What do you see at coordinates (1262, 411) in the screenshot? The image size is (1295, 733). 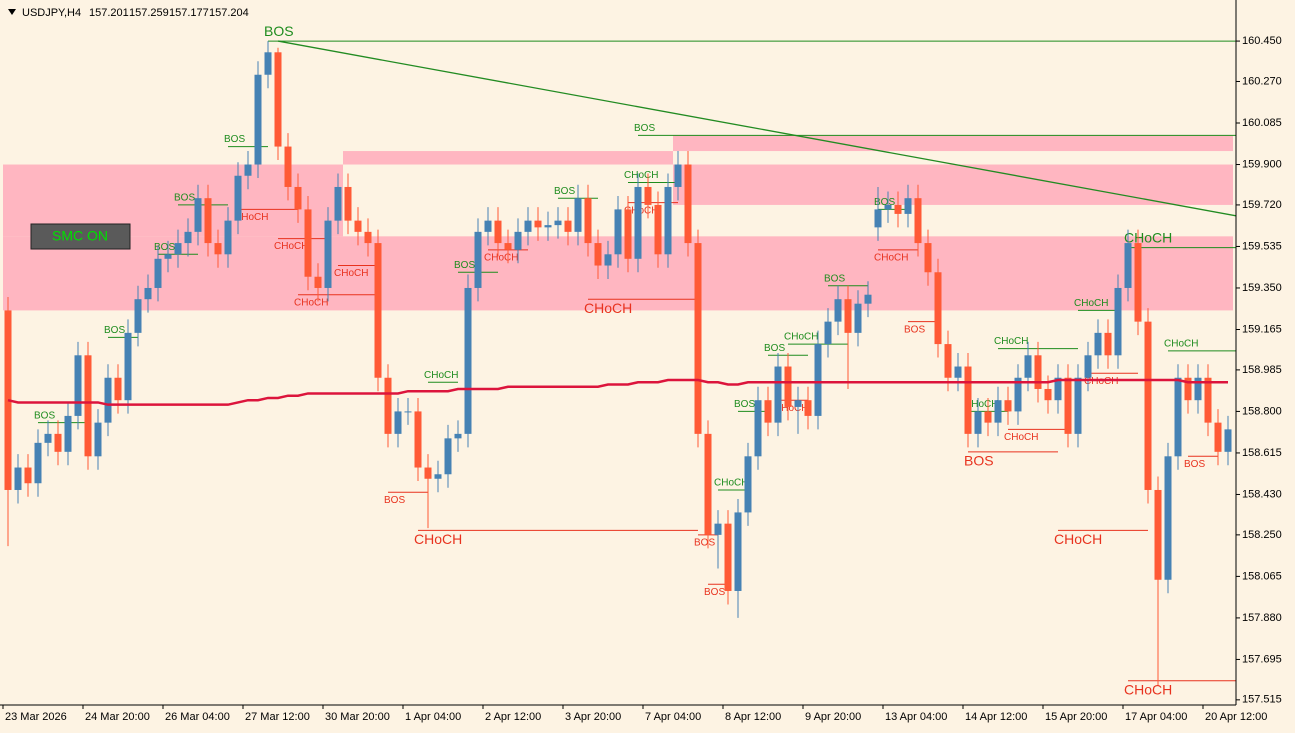 I see `y-tick-label: 158.800` at bounding box center [1262, 411].